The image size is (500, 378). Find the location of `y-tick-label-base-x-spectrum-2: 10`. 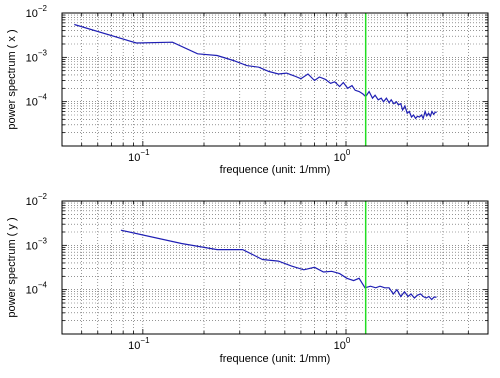

y-tick-label-base-x-spectrum-2: 10 is located at coordinates (32, 14).